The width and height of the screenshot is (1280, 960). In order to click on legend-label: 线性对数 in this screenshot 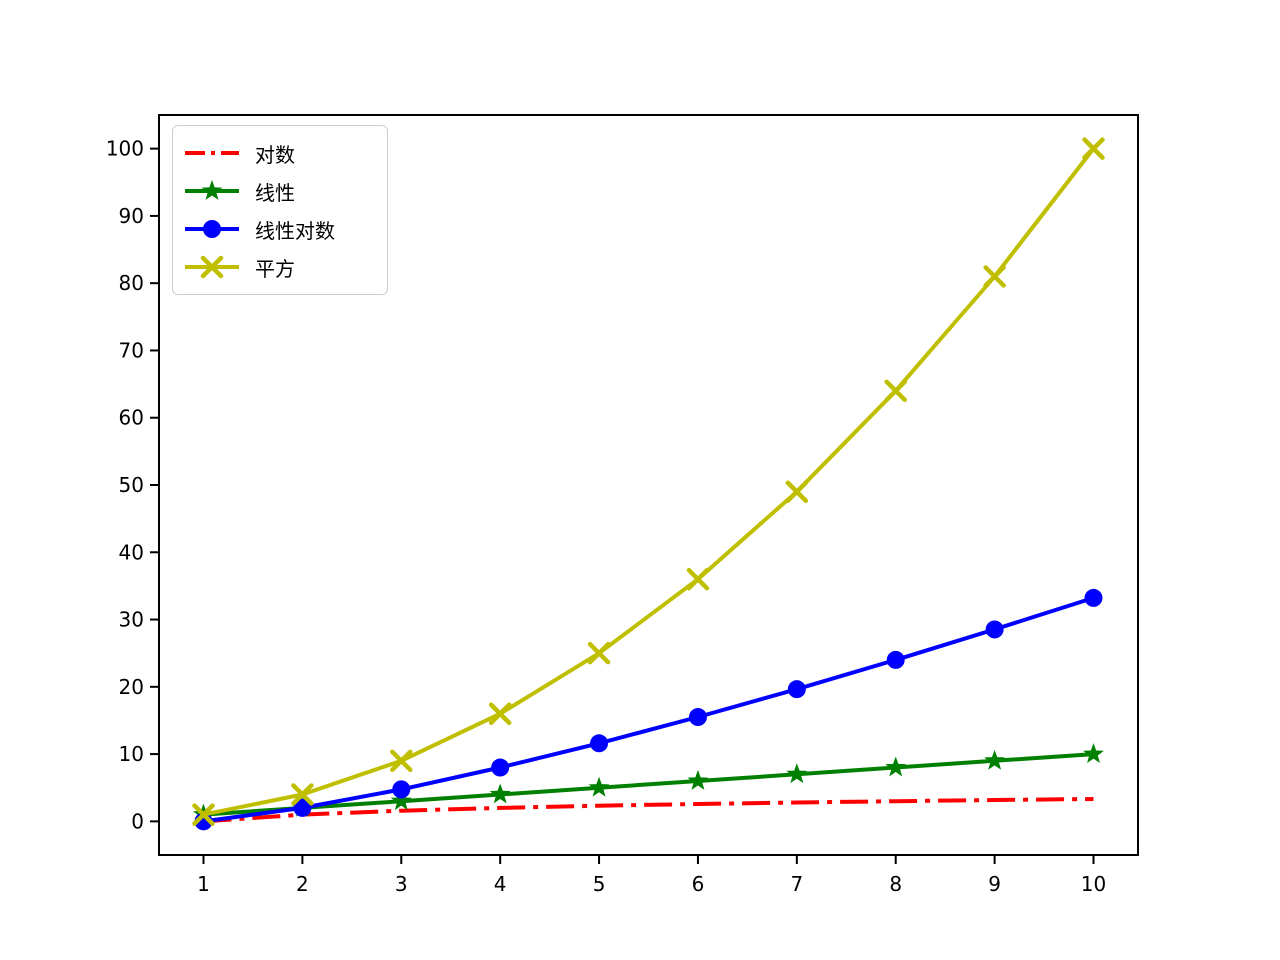, I will do `click(295, 230)`.